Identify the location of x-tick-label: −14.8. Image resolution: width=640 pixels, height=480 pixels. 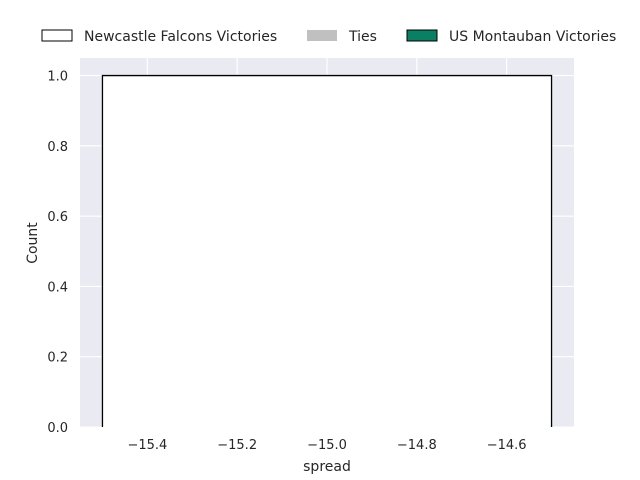
(417, 445).